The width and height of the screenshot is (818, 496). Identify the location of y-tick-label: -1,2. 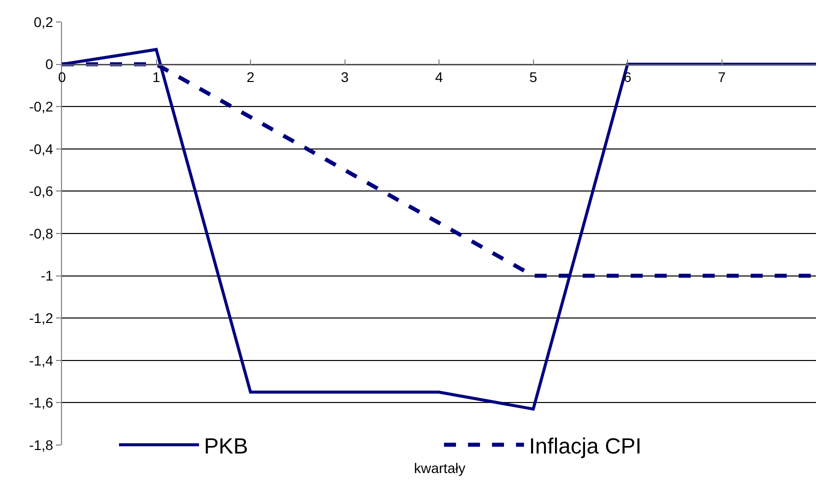
(41, 318).